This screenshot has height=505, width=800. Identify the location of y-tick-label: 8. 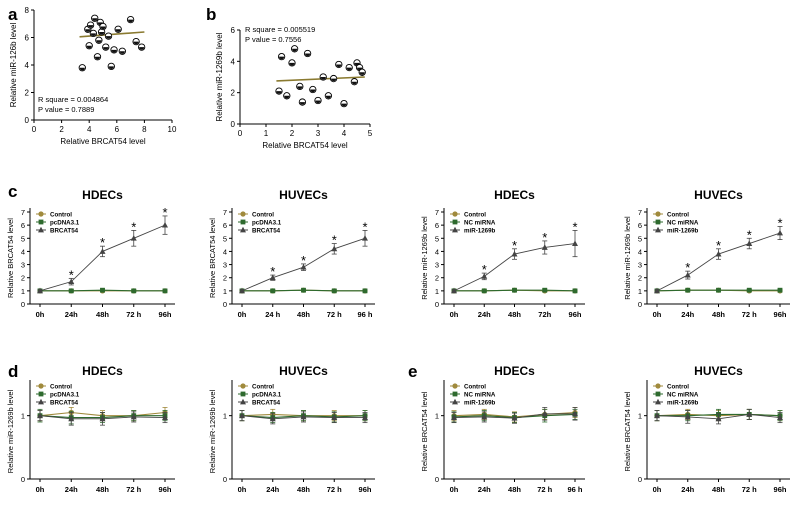
(27, 10).